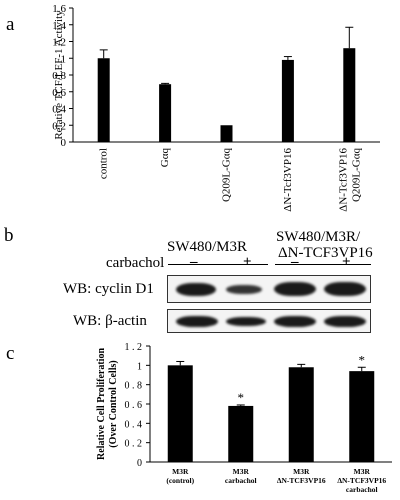  What do you see at coordinates (10, 24) in the screenshot?
I see `panel-letter-a: a` at bounding box center [10, 24].